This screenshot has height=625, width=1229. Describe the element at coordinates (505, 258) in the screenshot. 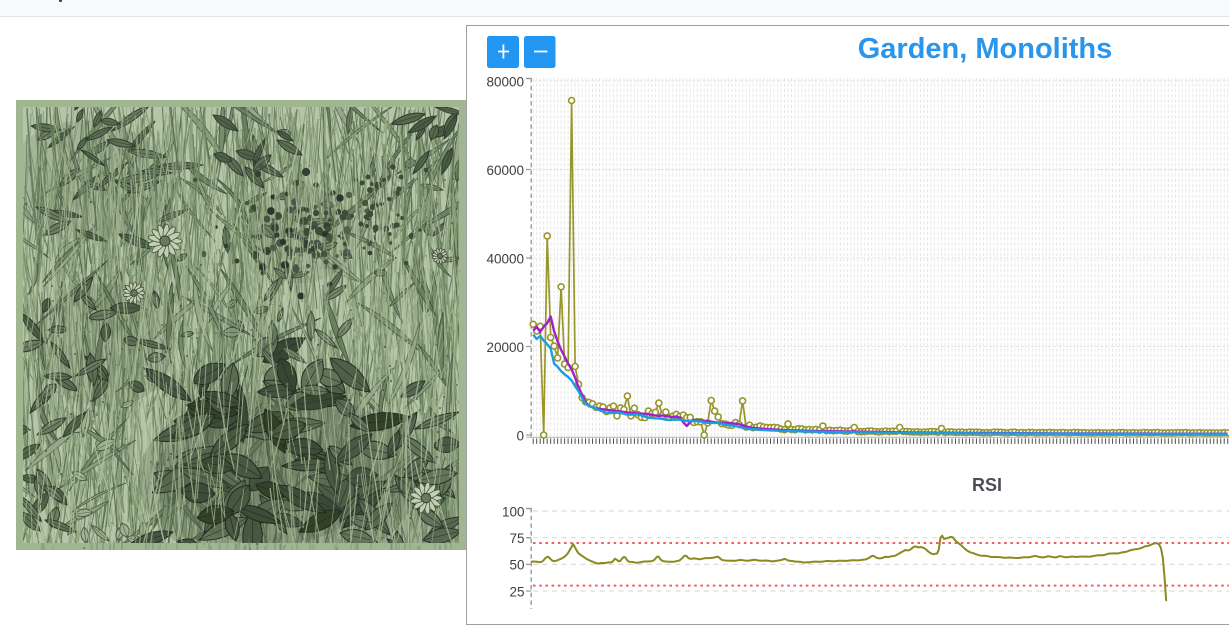

I see `svg-text: 40000` at that location.